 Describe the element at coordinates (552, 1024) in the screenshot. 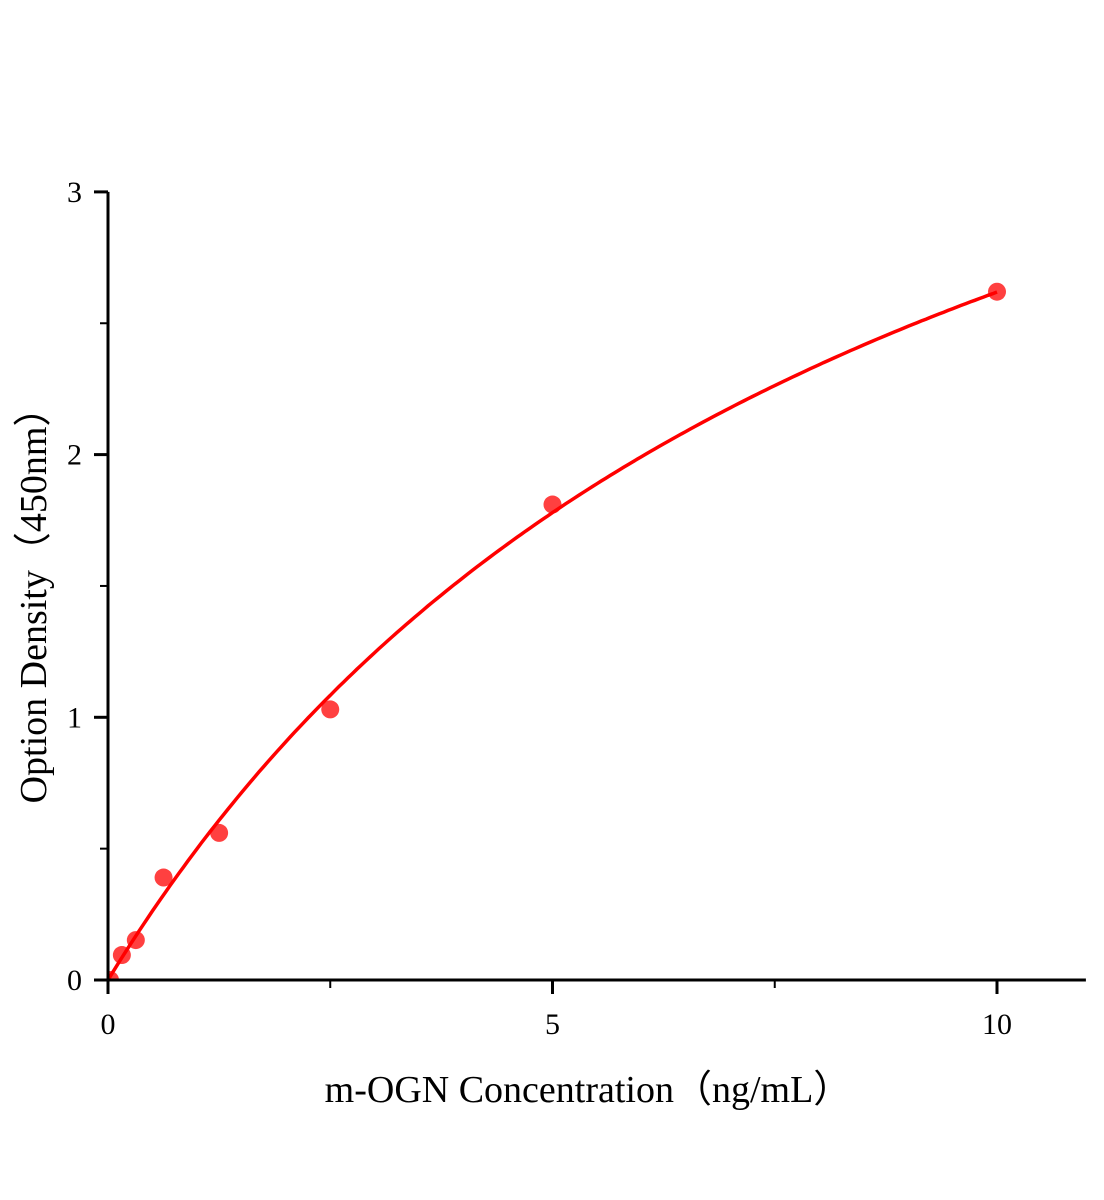

I see `x-tick-label: 5` at that location.